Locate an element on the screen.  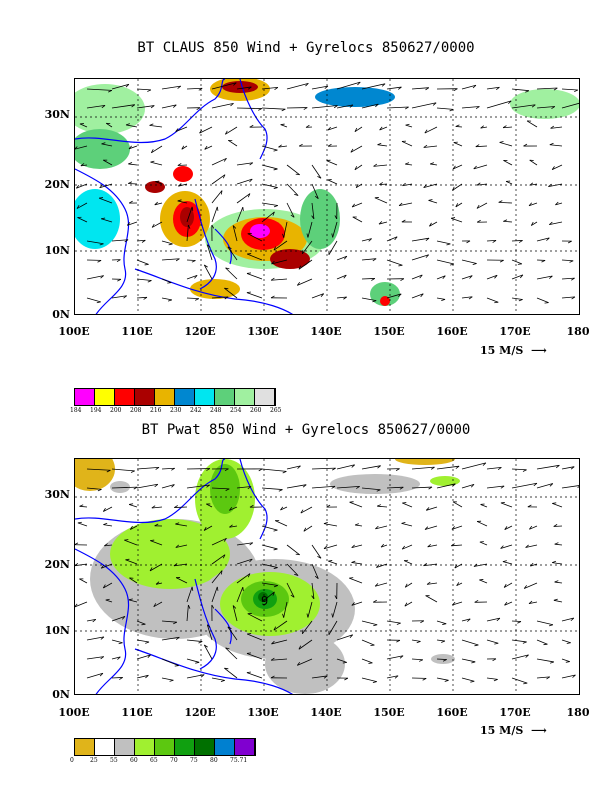
scale-arrow-icon: ⟶ is located at coordinates (537, 730).